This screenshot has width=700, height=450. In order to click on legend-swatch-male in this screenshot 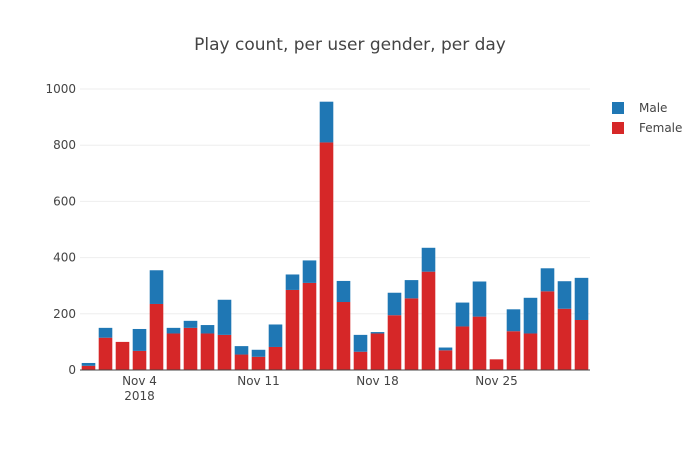, I will do `click(618, 108)`.